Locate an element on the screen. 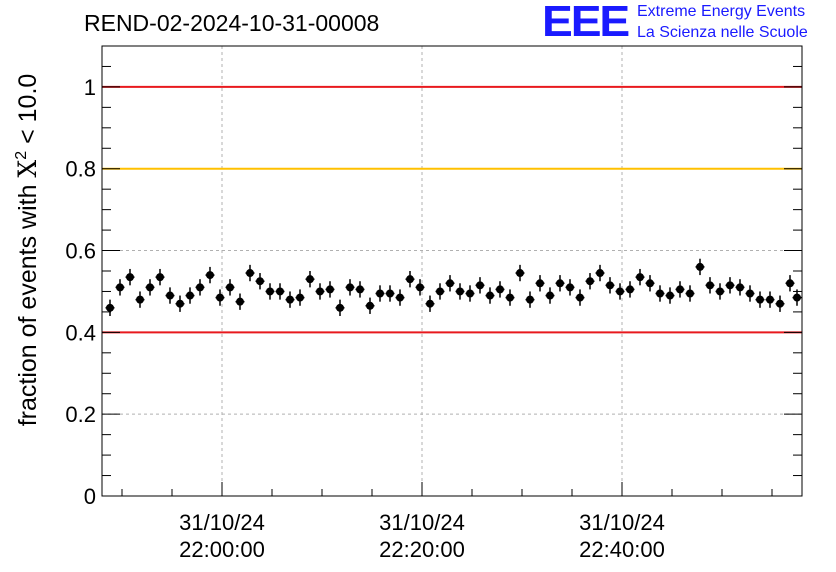 The image size is (836, 572). x-tick-label-time: 22:00:00 is located at coordinates (222, 549).